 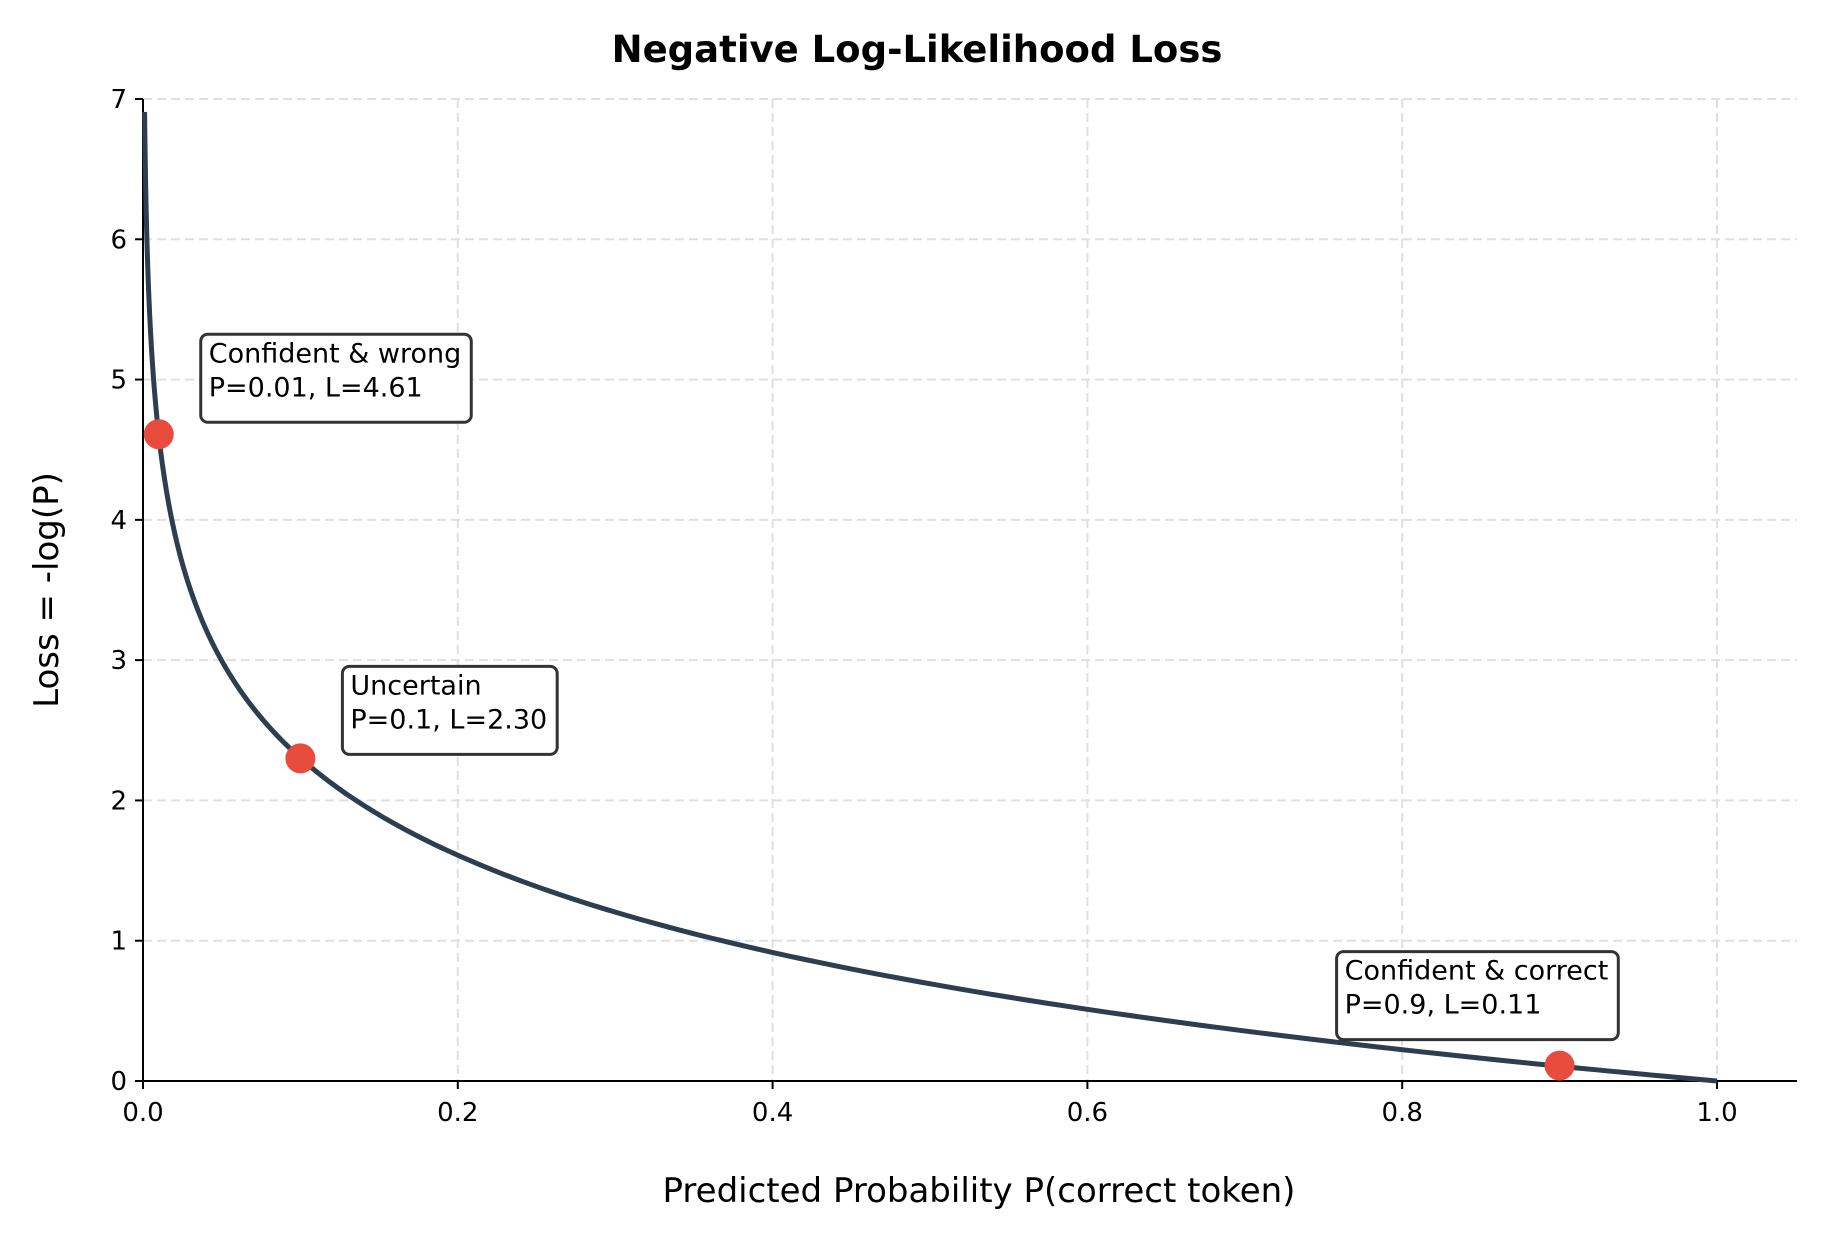 What do you see at coordinates (448, 719) in the screenshot?
I see `annotation-detail: P=0.1, L=2.30` at bounding box center [448, 719].